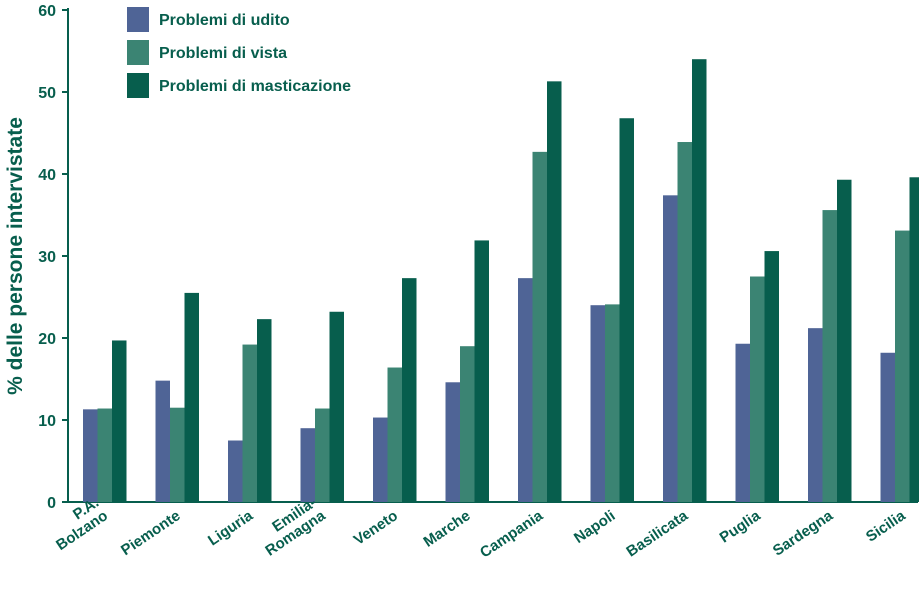  Describe the element at coordinates (886, 526) in the screenshot. I see `x-tick-label: Sicilia` at that location.